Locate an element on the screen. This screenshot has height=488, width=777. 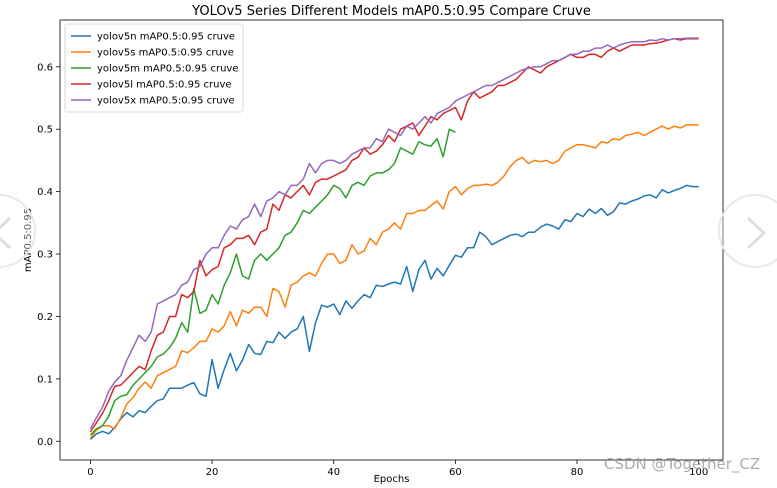
y-tick-label: 0.4 is located at coordinates (45, 192).